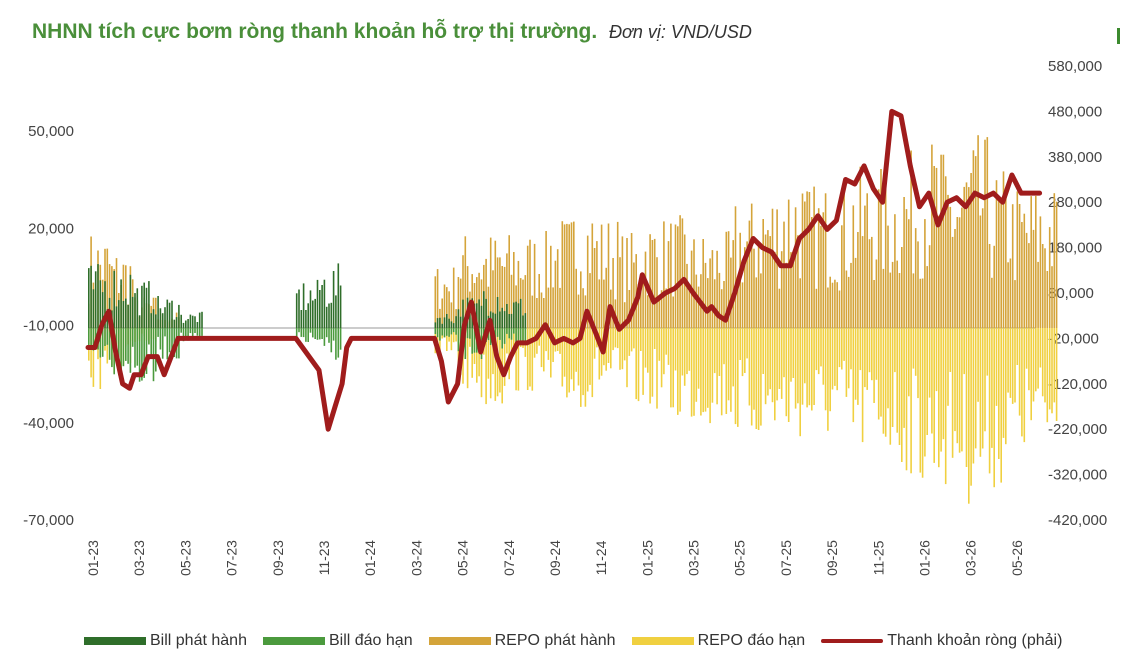 This screenshot has width=1121, height=666. What do you see at coordinates (48, 520) in the screenshot?
I see `y-left-tick-label: -70,000` at bounding box center [48, 520].